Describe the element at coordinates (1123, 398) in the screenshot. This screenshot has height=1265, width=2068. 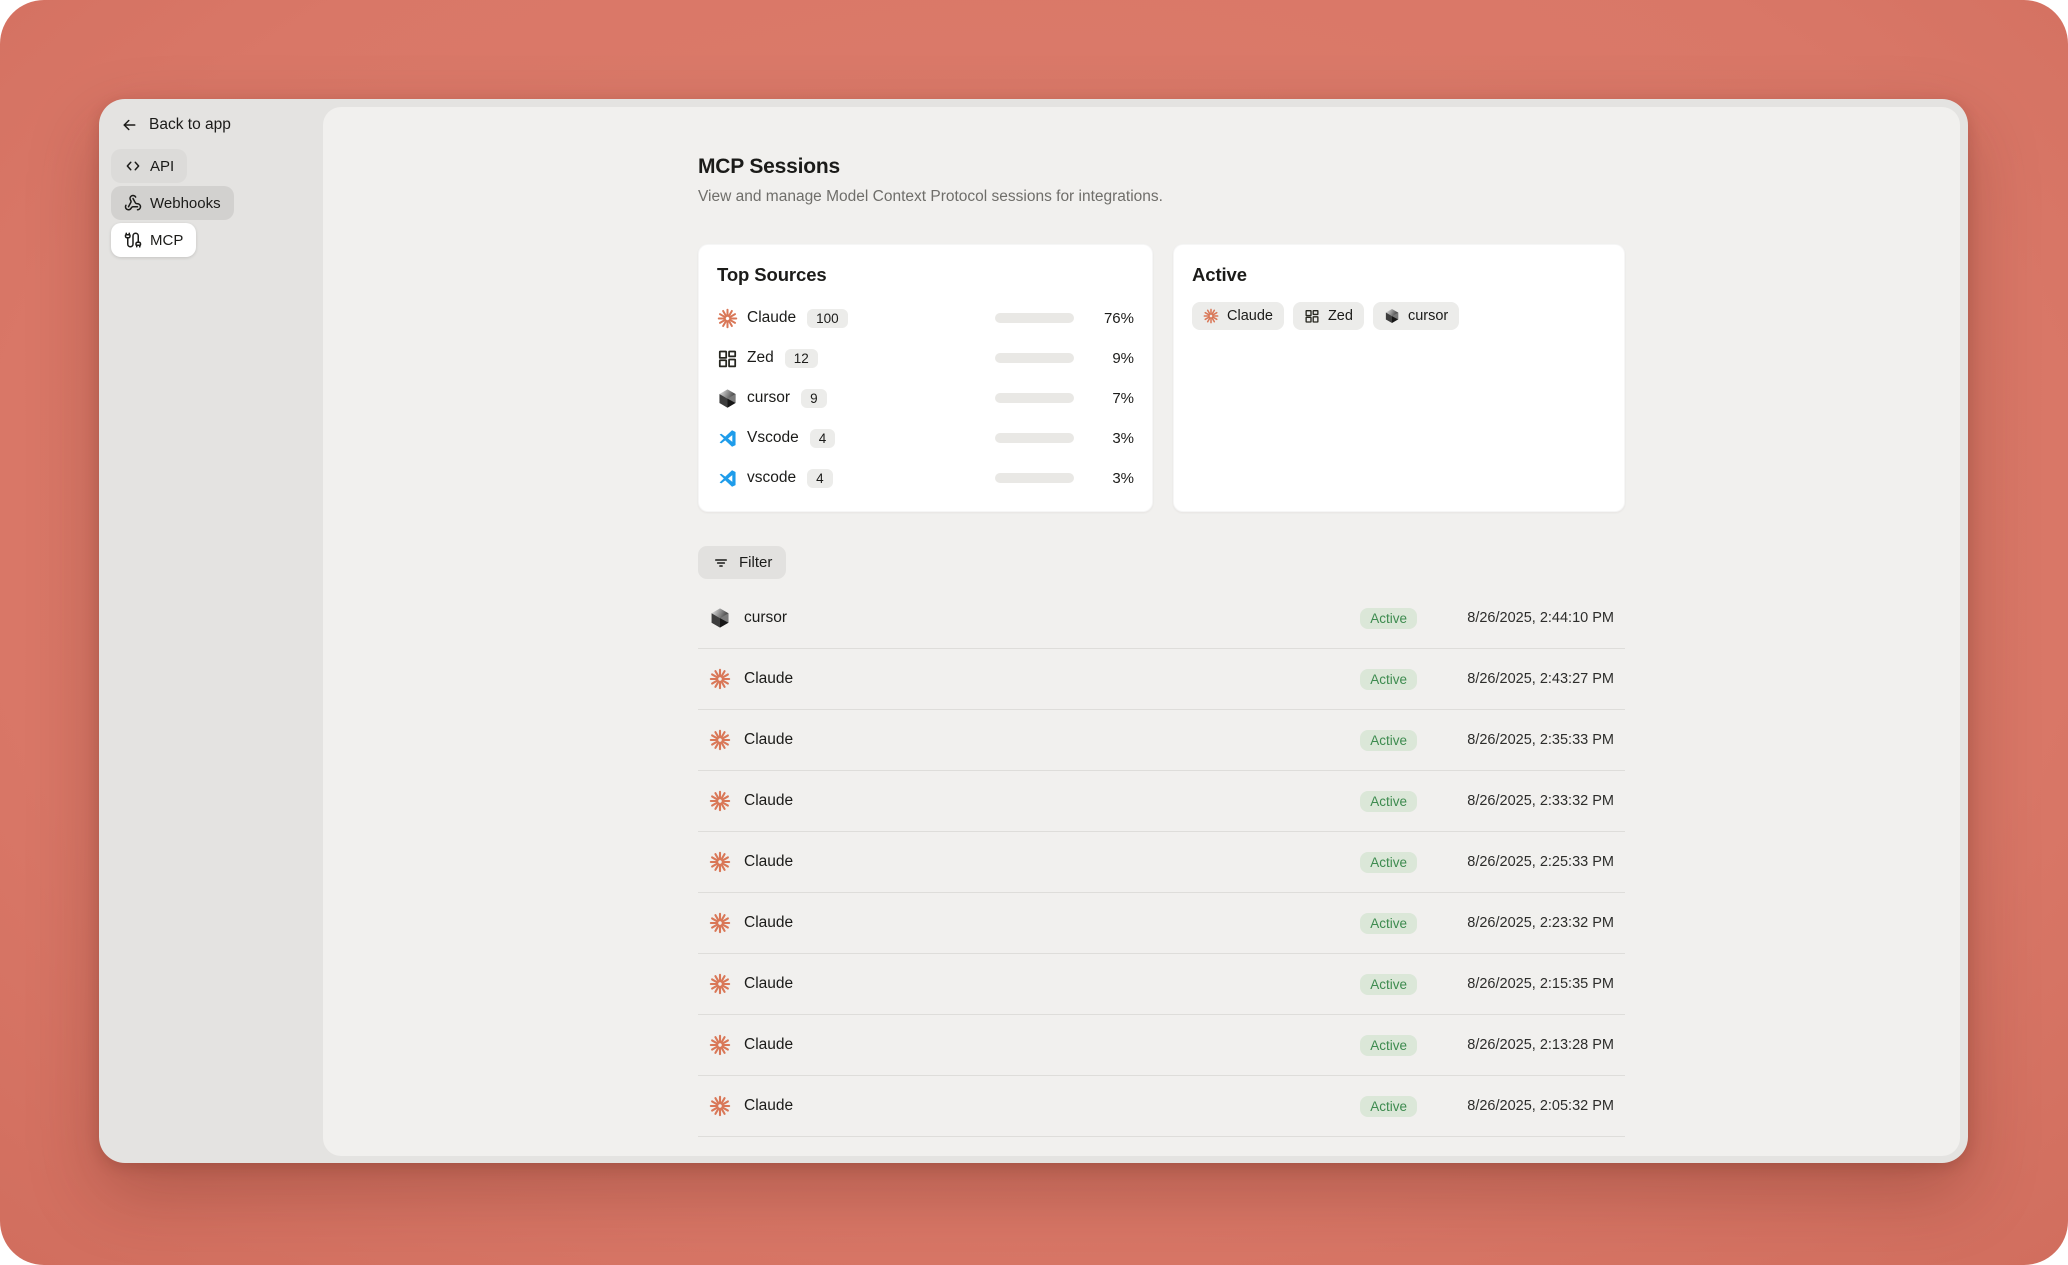
I see `source-percent: 7%` at that location.